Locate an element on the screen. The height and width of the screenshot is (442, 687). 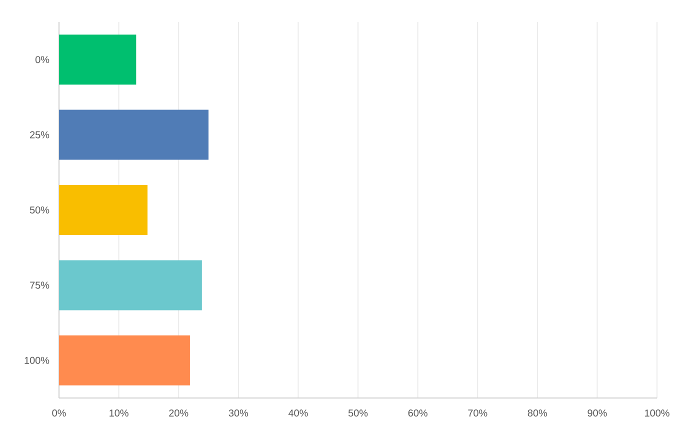
y-tick-label: 75% is located at coordinates (40, 285).